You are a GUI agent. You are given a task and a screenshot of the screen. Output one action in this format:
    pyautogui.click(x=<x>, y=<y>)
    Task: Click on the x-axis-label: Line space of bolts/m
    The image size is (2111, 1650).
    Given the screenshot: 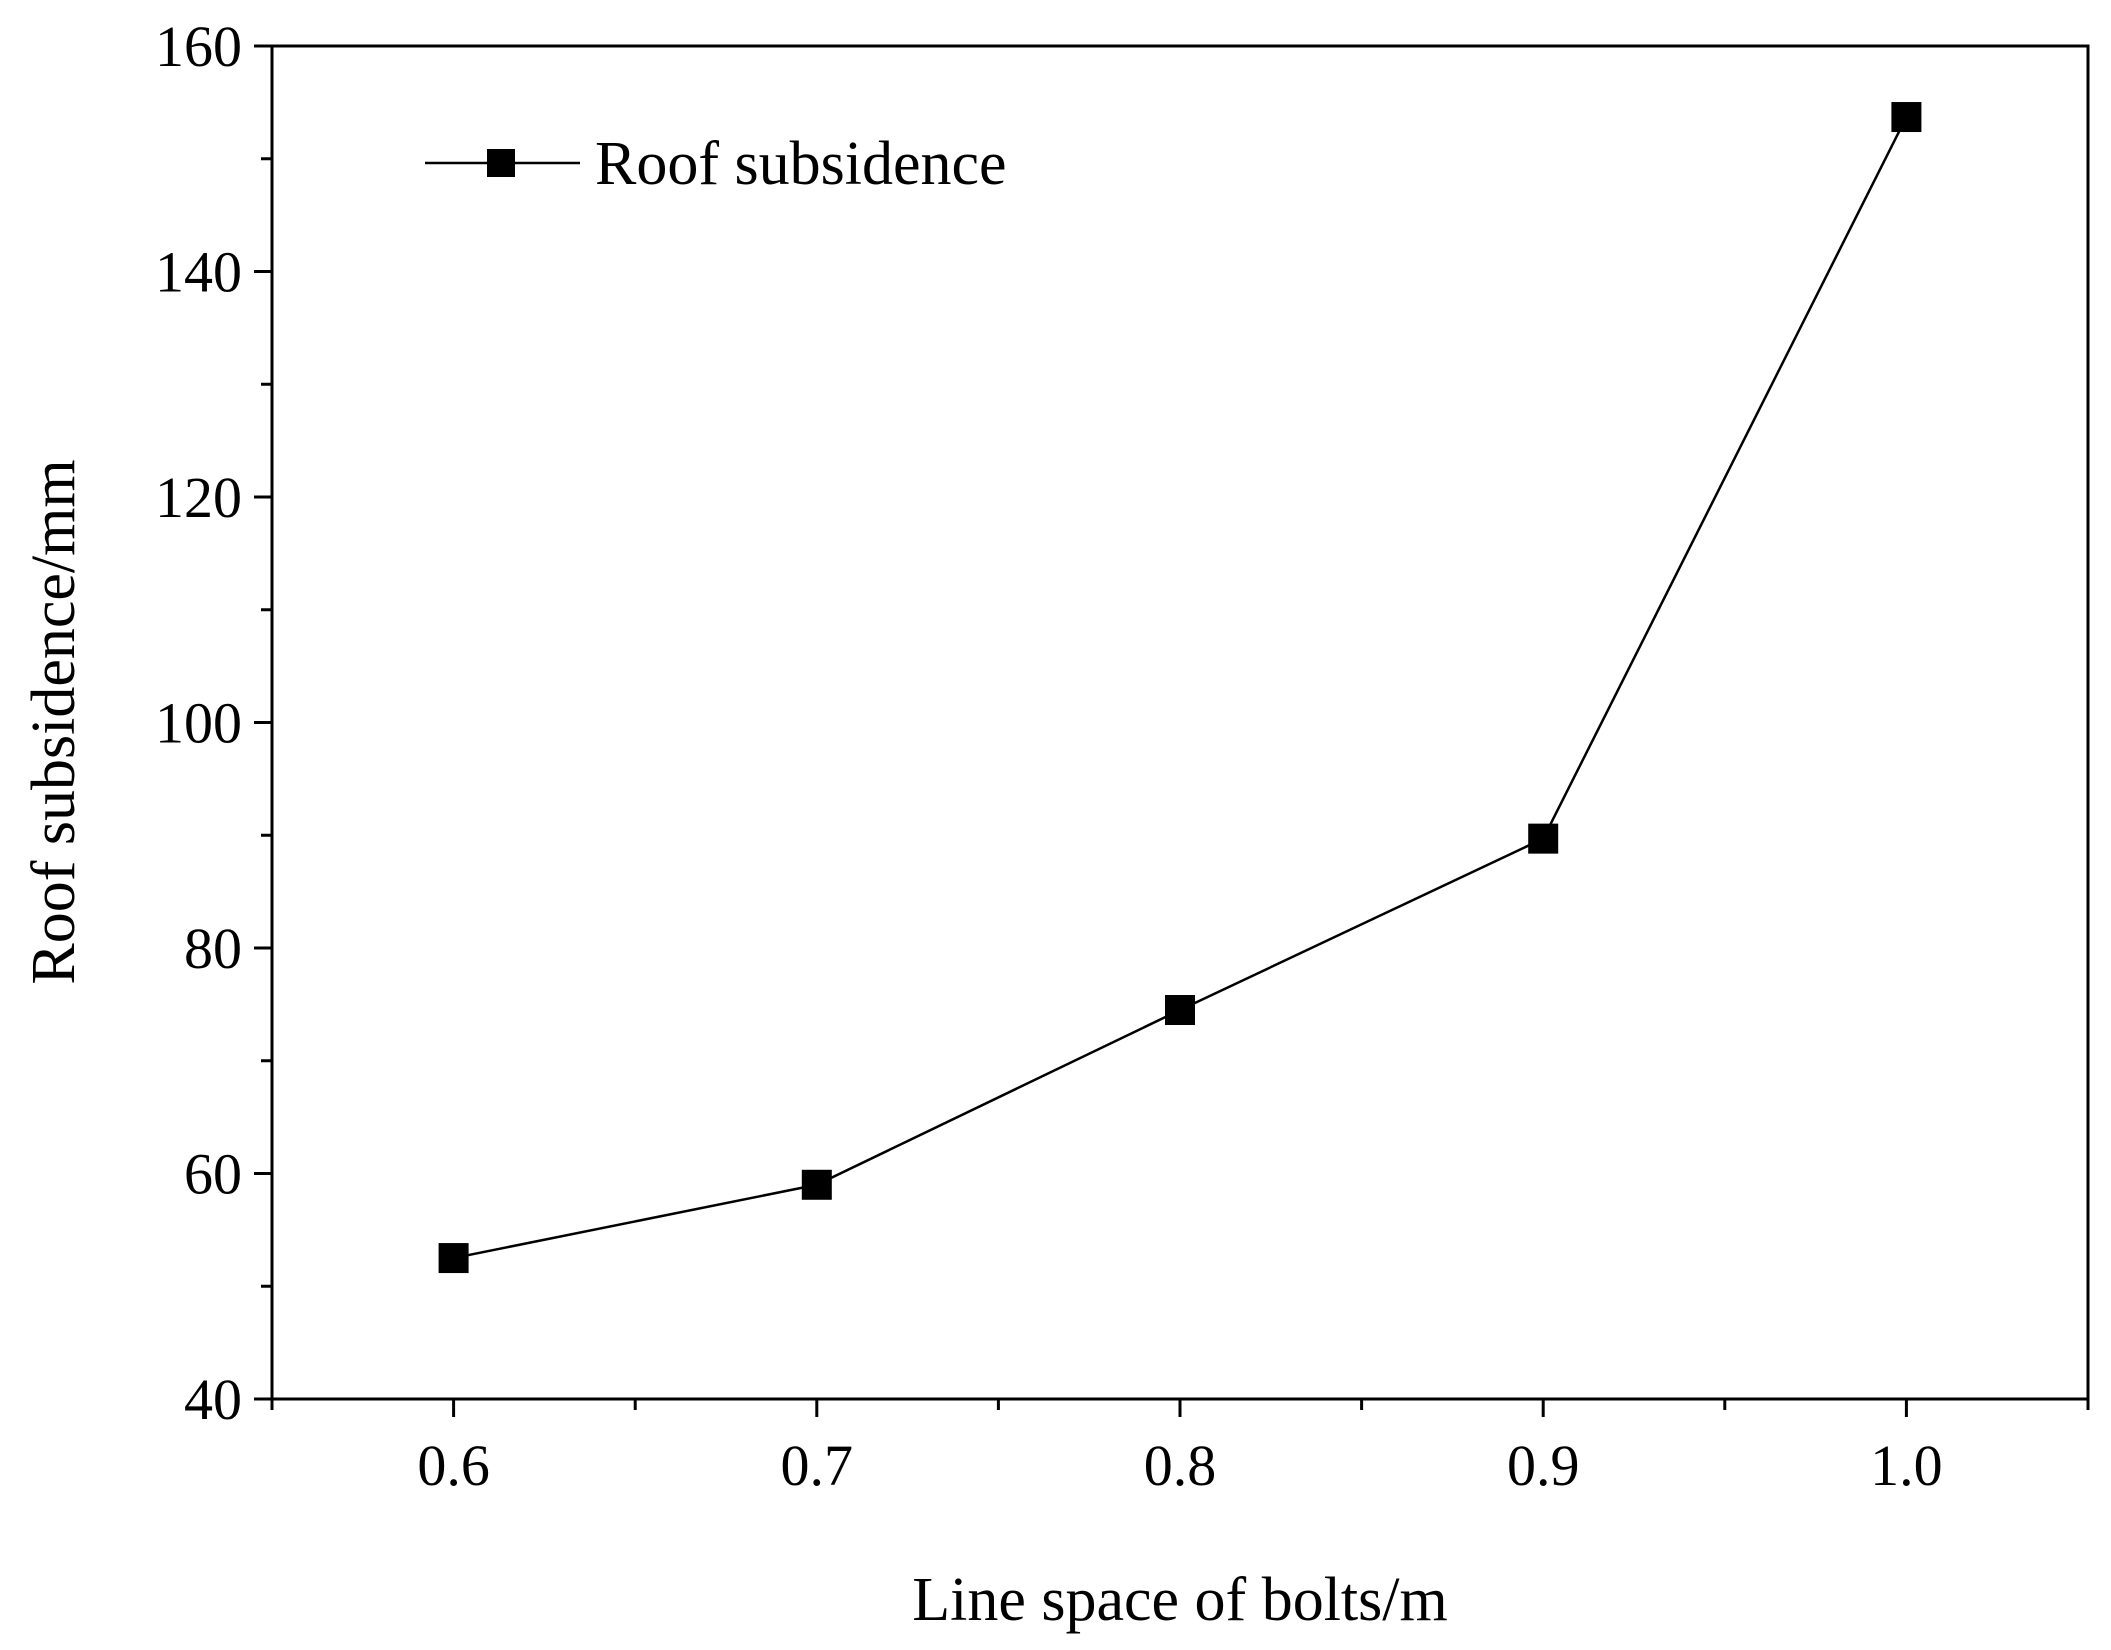 What is the action you would take?
    pyautogui.click(x=1179, y=1600)
    